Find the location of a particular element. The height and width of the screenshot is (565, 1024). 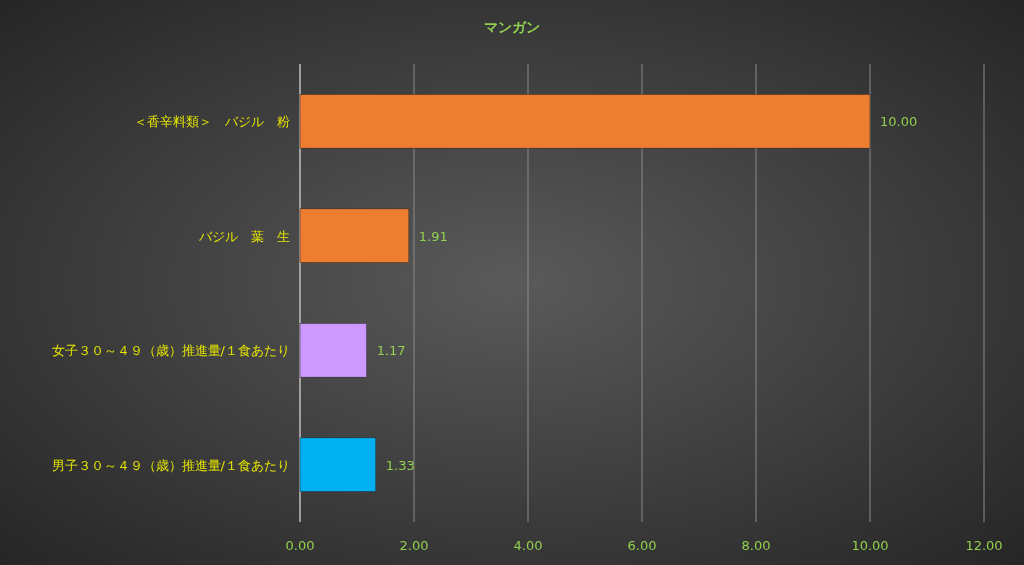

x-tick-label: 4.00 is located at coordinates (528, 545).